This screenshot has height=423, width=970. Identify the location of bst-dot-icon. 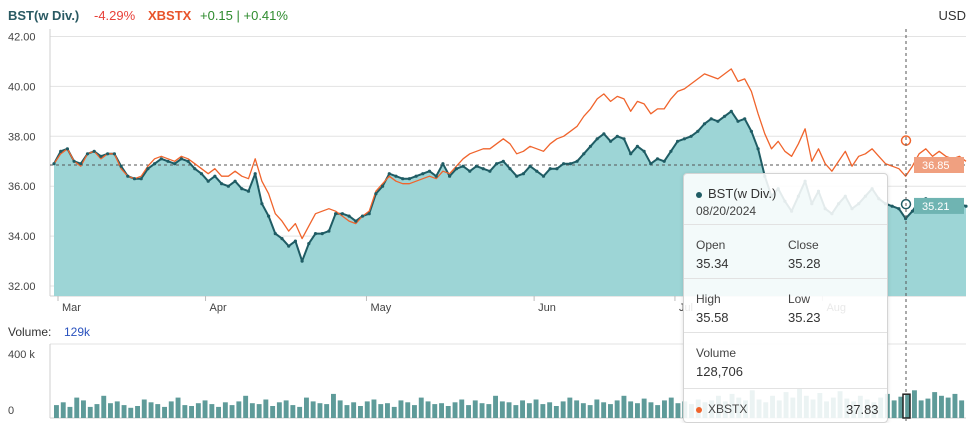
(699, 194).